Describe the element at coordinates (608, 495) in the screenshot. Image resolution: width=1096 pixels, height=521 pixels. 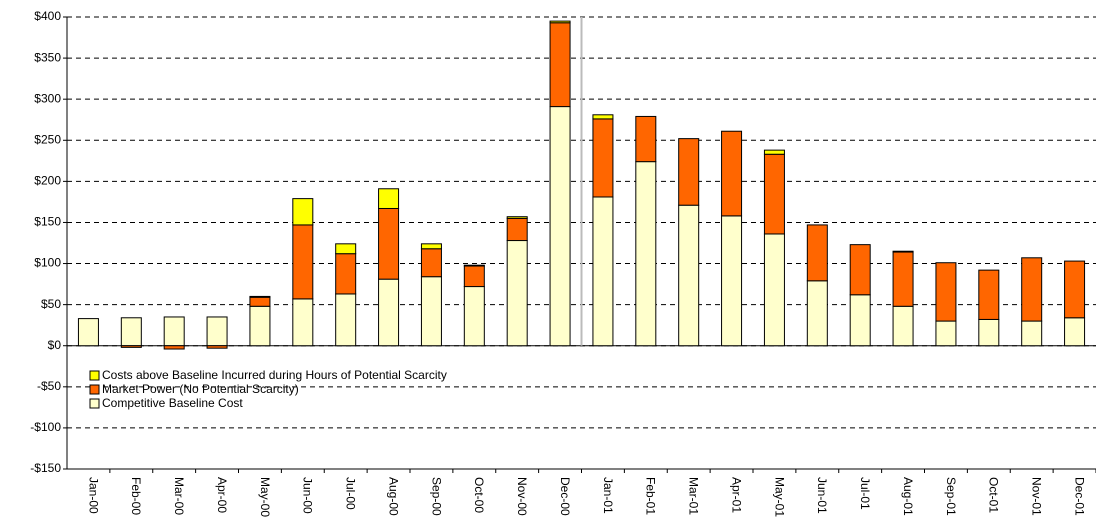
I see `x-tick-label: Jan-01` at that location.